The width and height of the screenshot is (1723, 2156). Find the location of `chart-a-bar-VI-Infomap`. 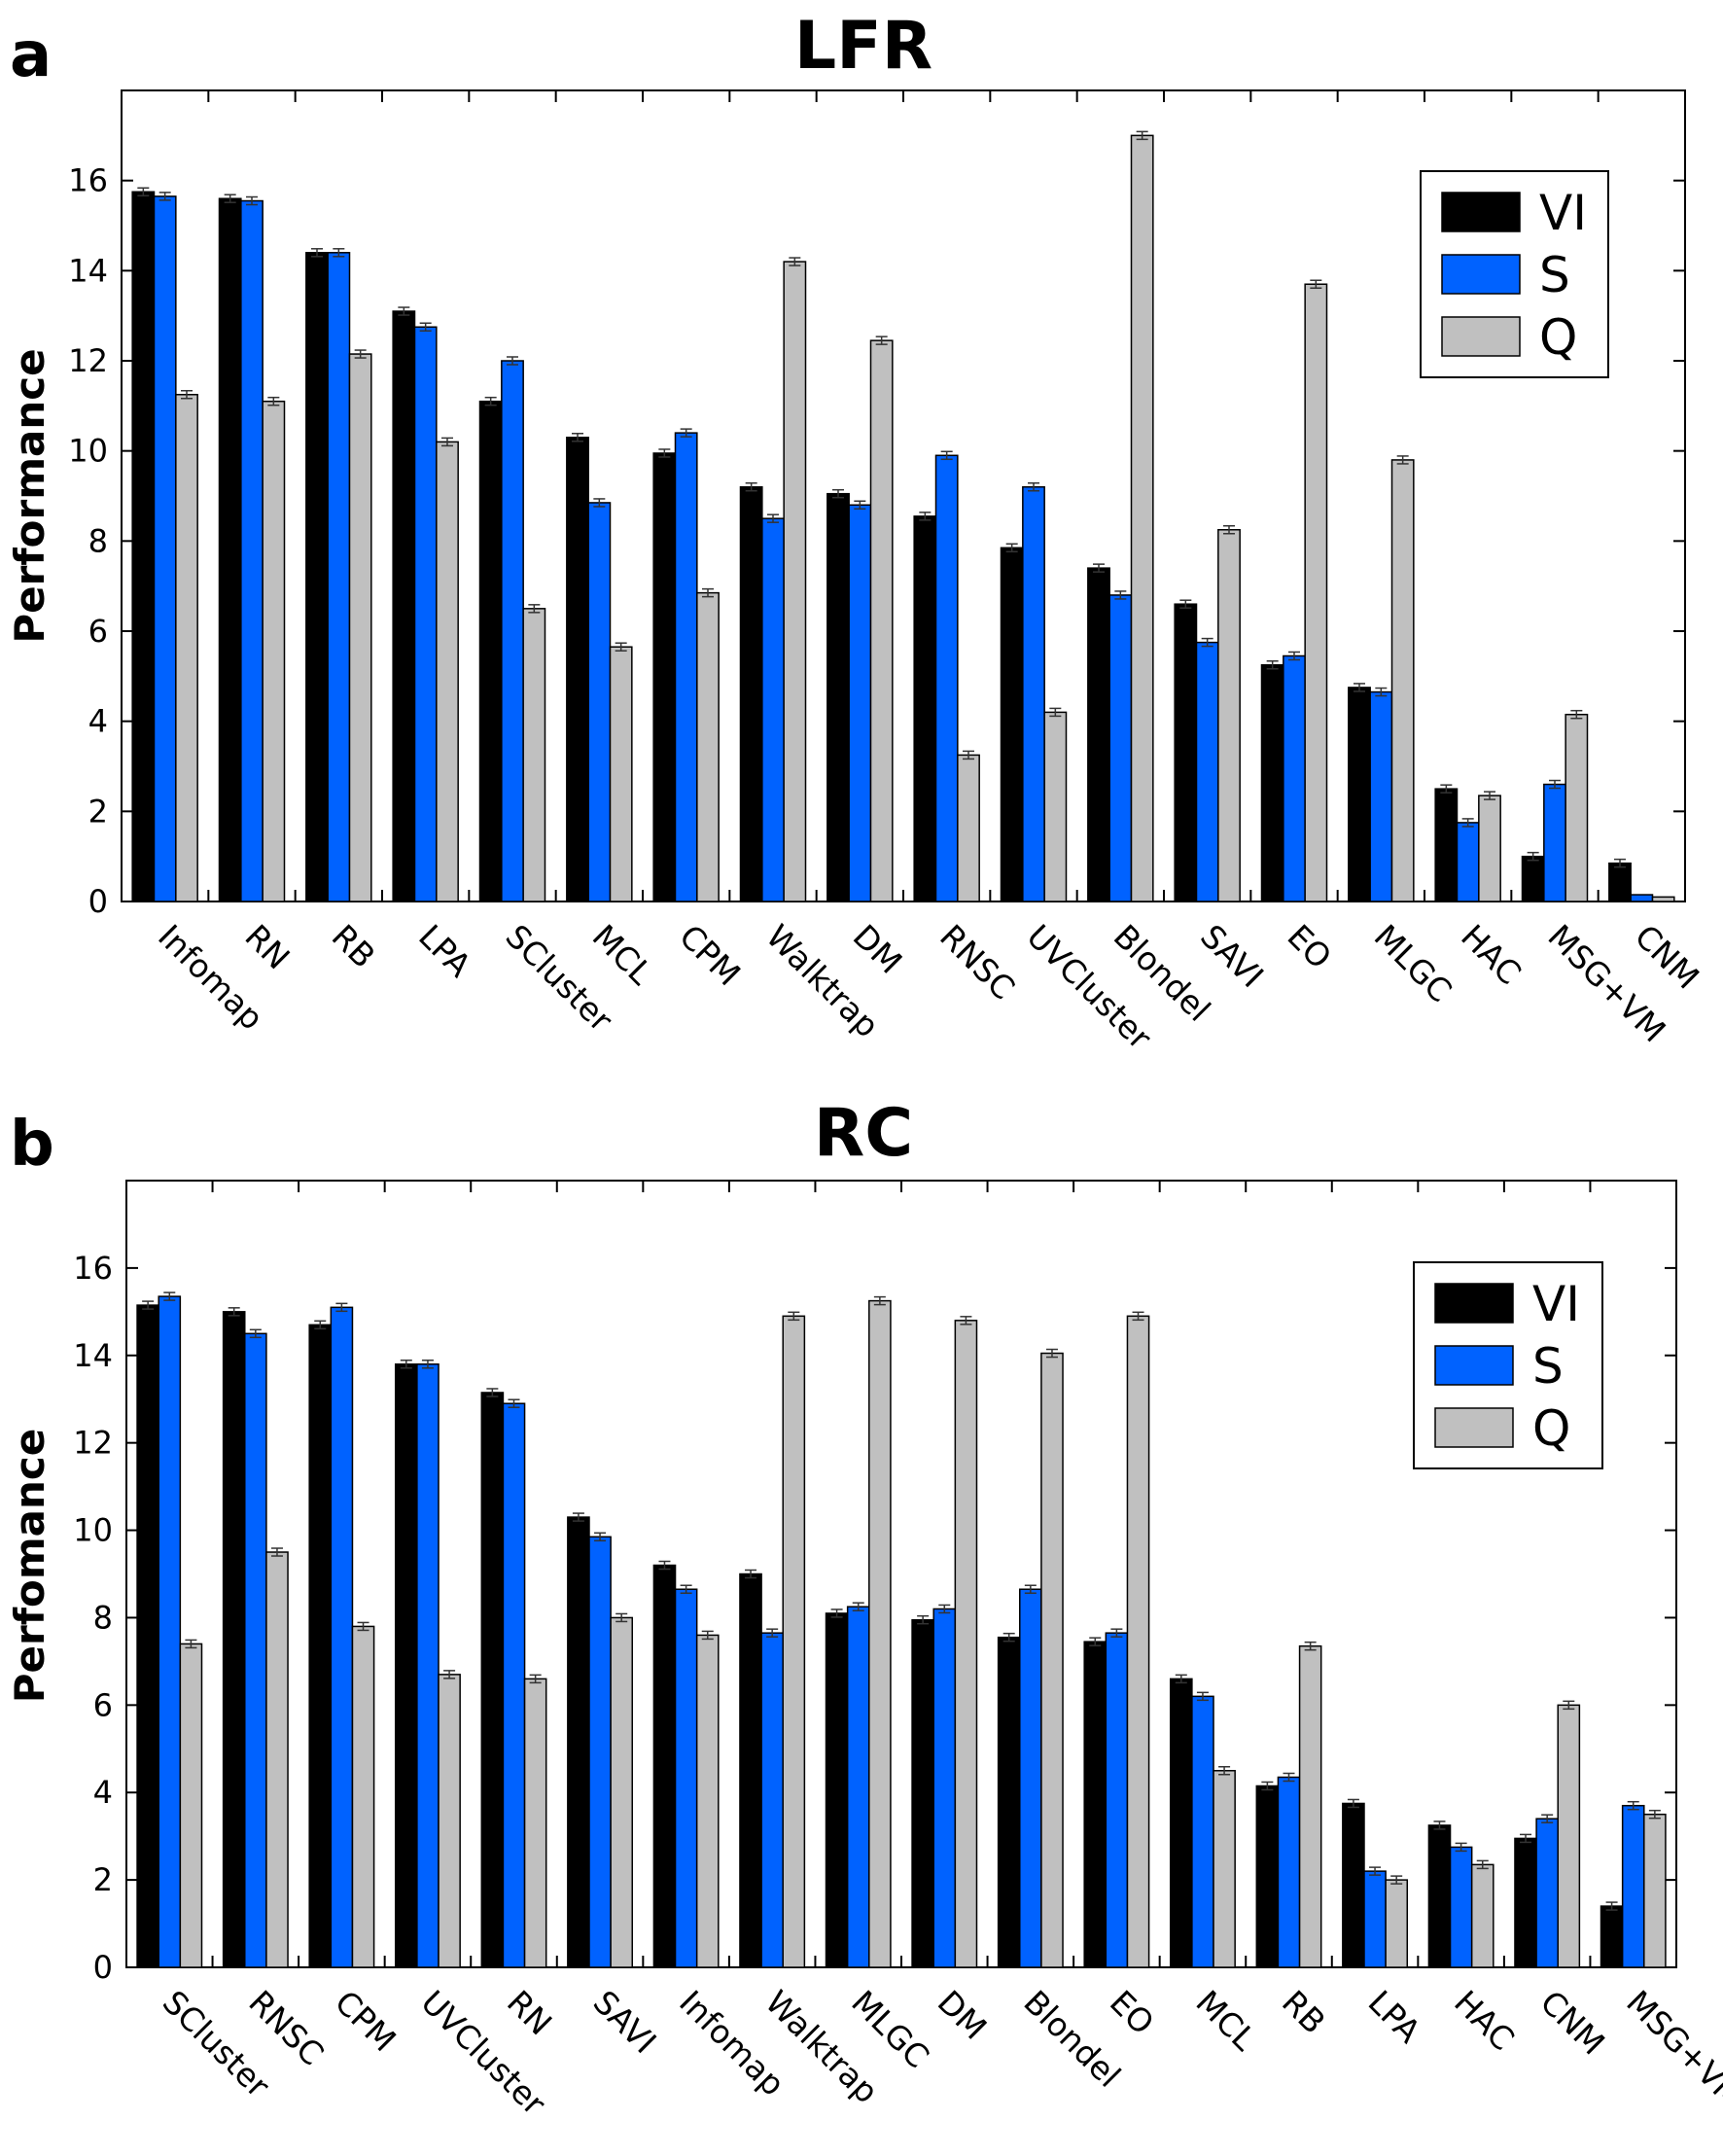

chart-a-bar-VI-Infomap is located at coordinates (143, 546).